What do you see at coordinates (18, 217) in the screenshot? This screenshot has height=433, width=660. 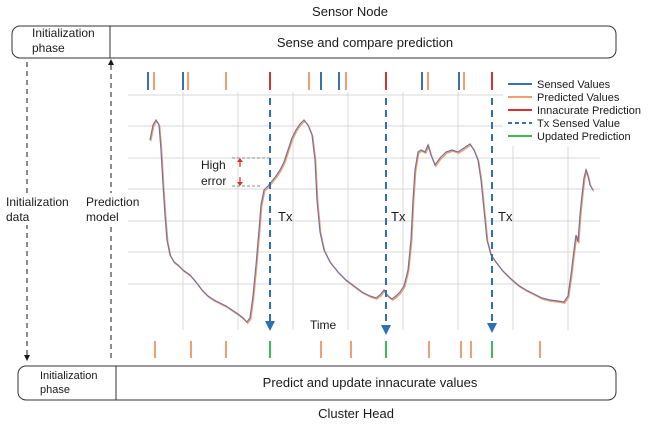 I see `init-data-label-2: data` at bounding box center [18, 217].